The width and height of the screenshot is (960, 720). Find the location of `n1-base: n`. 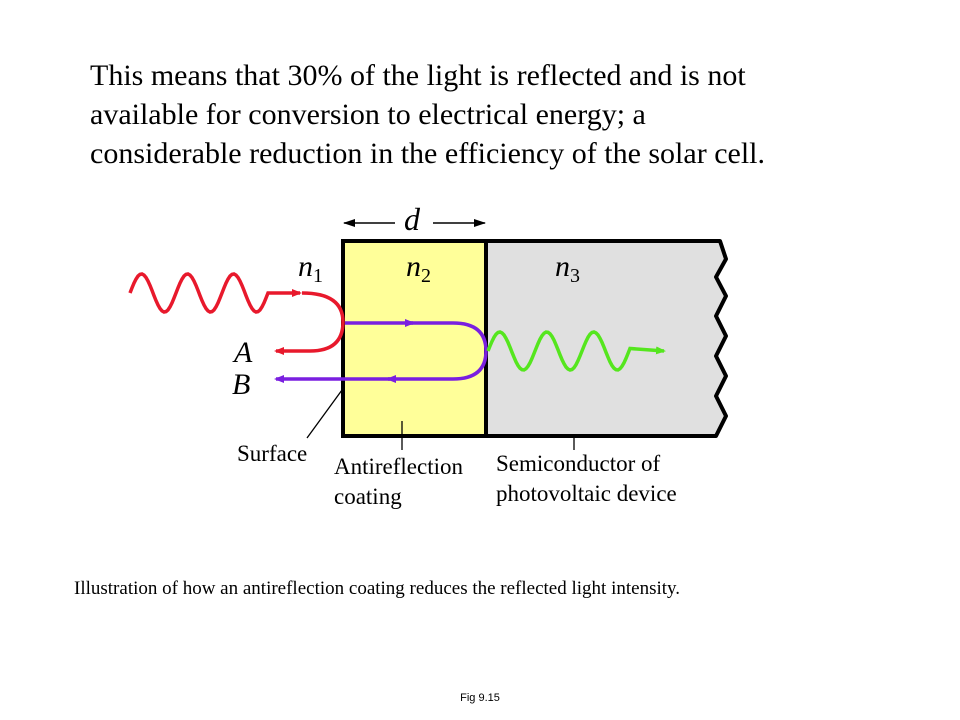

n1-base: n is located at coordinates (305, 266).